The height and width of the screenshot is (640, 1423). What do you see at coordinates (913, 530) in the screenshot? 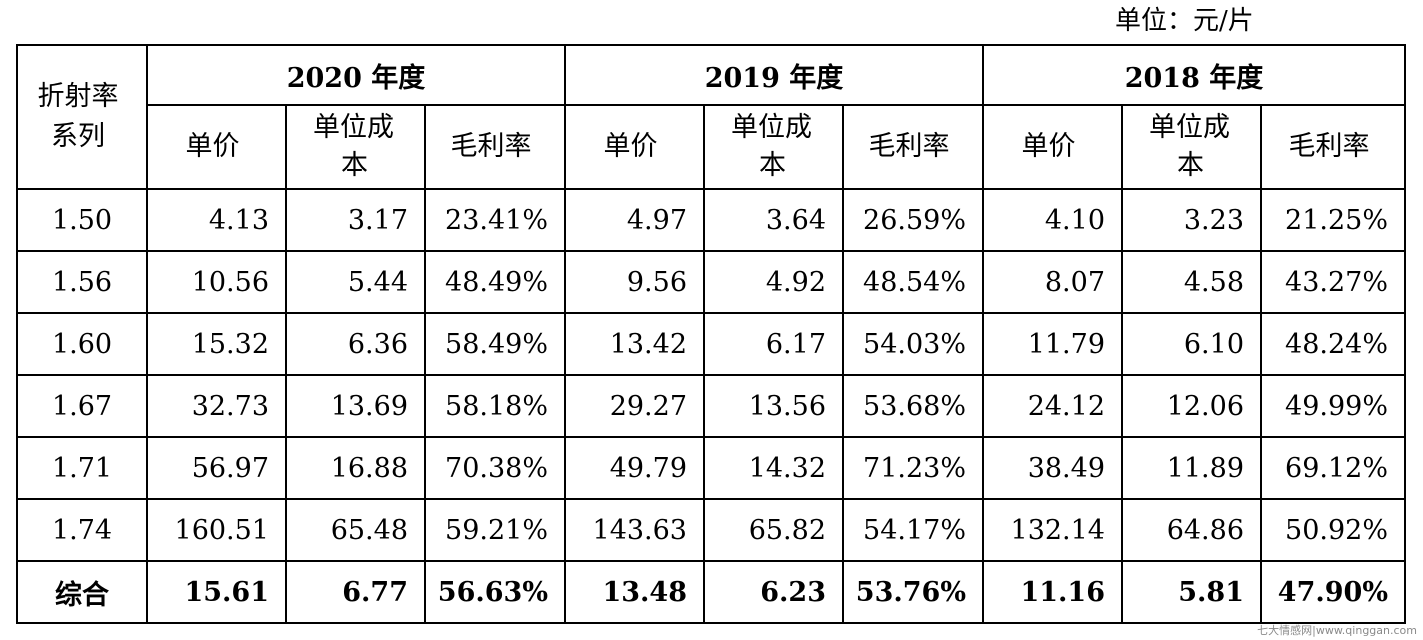
I see `value-cell: 54.17%` at bounding box center [913, 530].